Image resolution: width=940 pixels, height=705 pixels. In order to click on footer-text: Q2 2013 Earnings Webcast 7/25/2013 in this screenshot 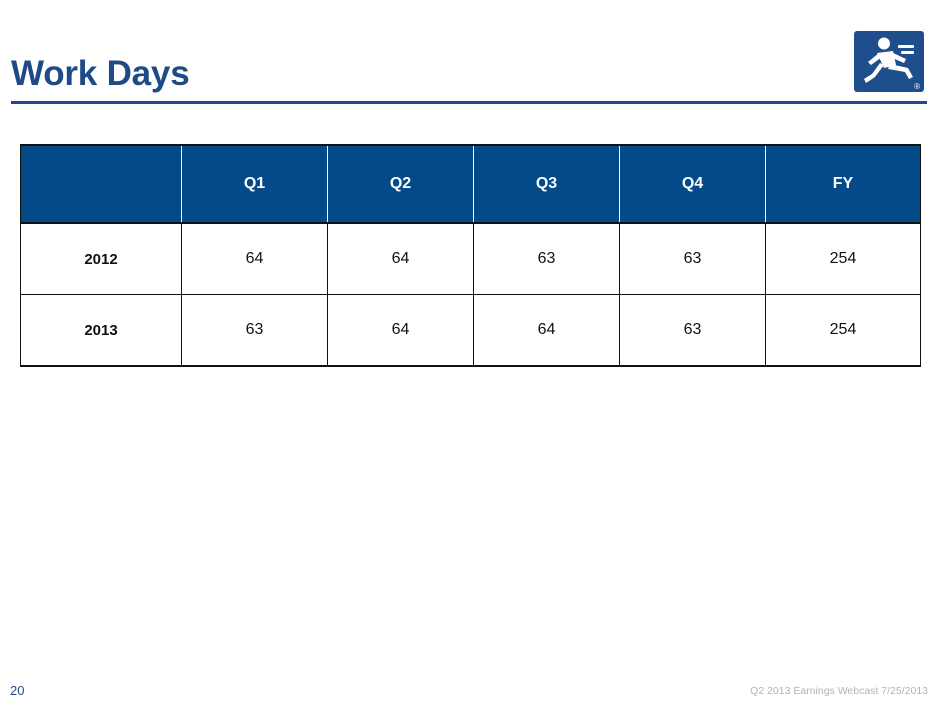, I will do `click(839, 691)`.